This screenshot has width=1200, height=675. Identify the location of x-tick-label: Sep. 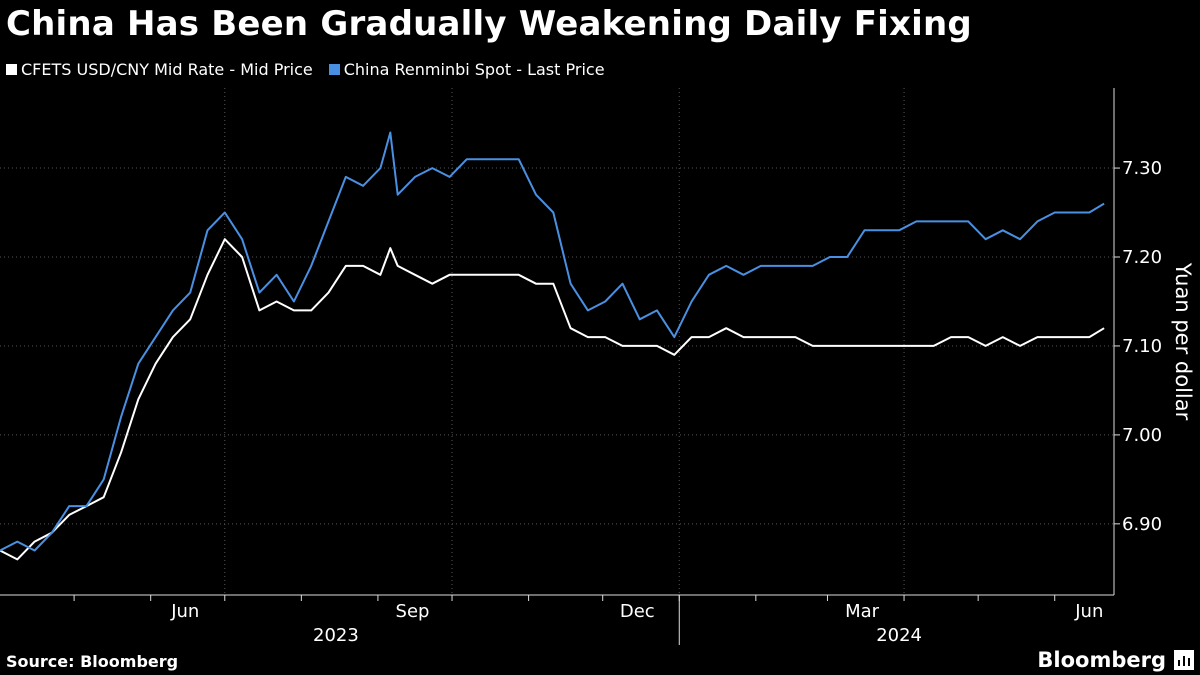
(413, 611).